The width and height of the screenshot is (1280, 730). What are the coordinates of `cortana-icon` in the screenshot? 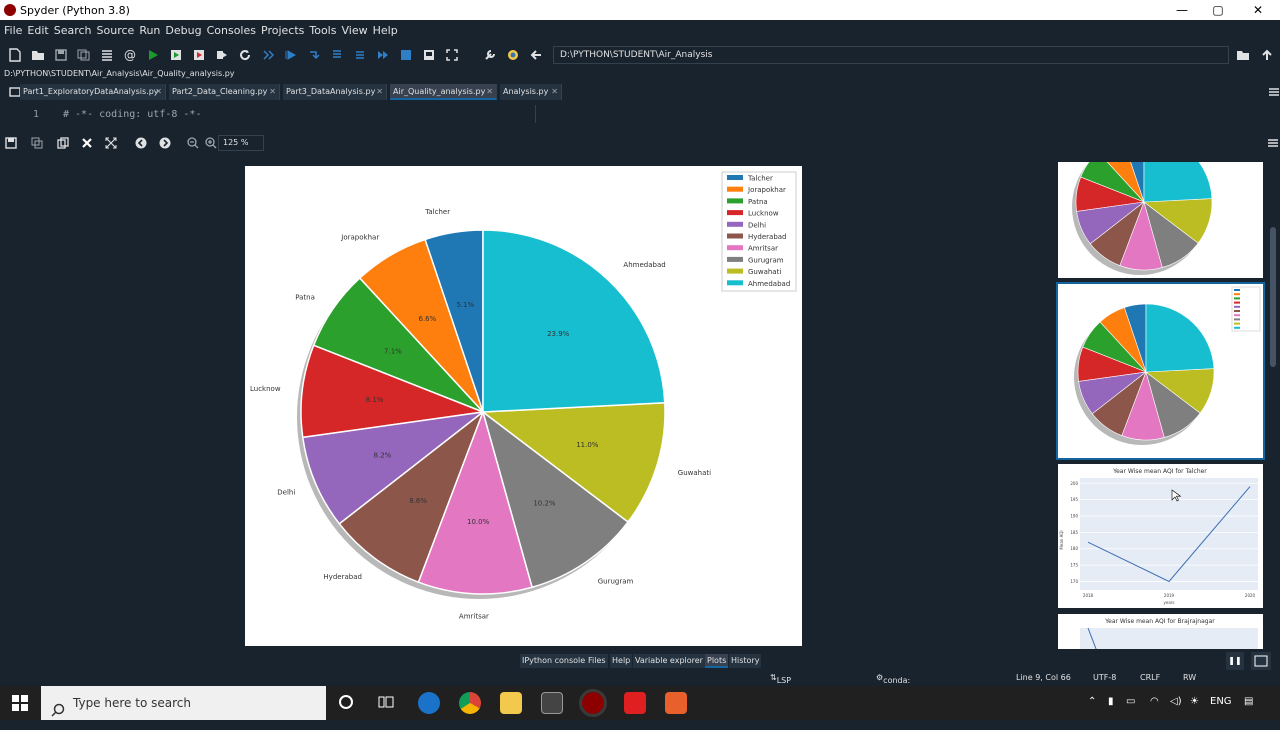 It's located at (346, 704).